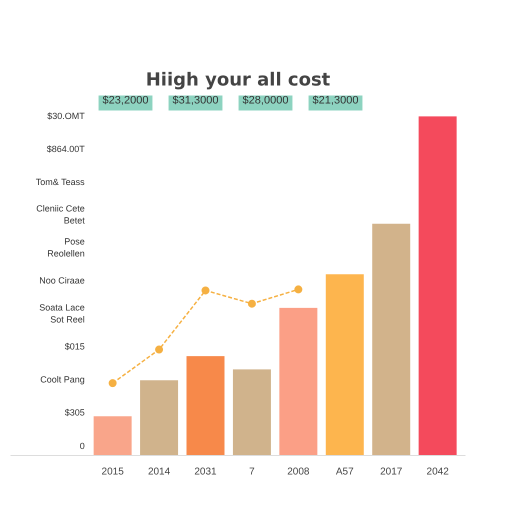  I want to click on x-tick-label: 2008, so click(298, 472).